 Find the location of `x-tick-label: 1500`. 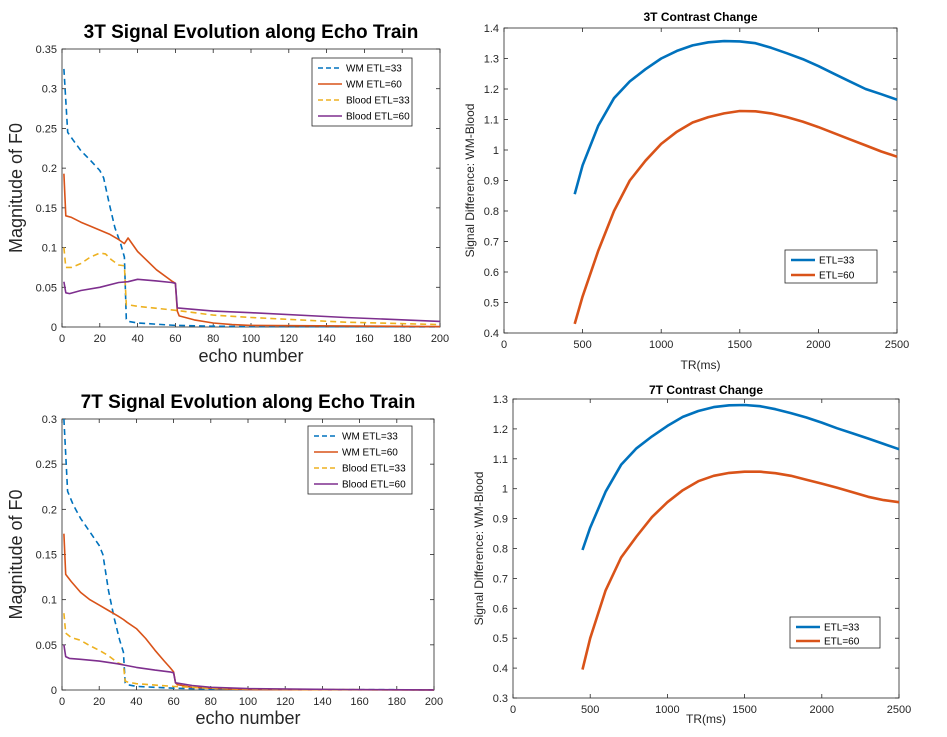

x-tick-label: 1500 is located at coordinates (744, 710).